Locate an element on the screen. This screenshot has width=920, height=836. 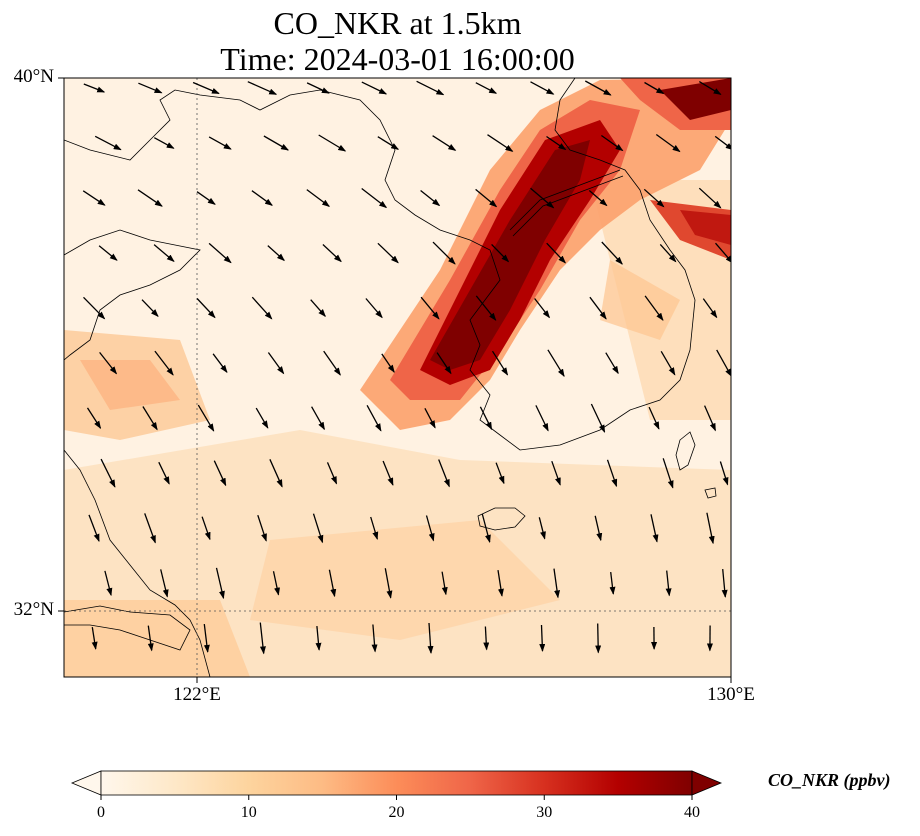
lon-label-122: 122°E is located at coordinates (197, 694).